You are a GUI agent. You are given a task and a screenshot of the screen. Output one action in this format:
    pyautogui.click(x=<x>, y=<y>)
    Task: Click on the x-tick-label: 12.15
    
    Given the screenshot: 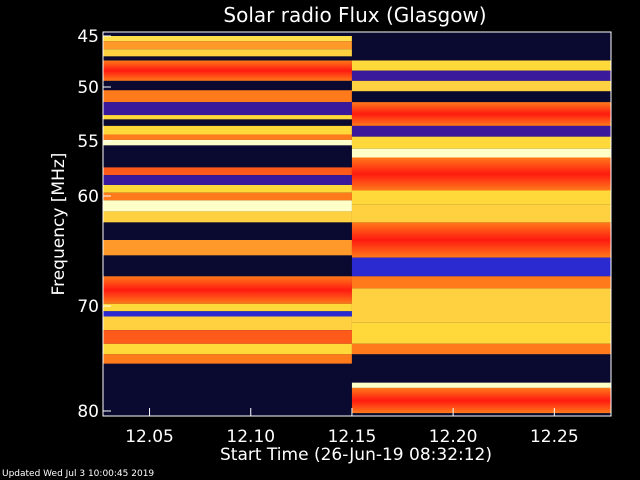 What is the action you would take?
    pyautogui.click(x=352, y=437)
    